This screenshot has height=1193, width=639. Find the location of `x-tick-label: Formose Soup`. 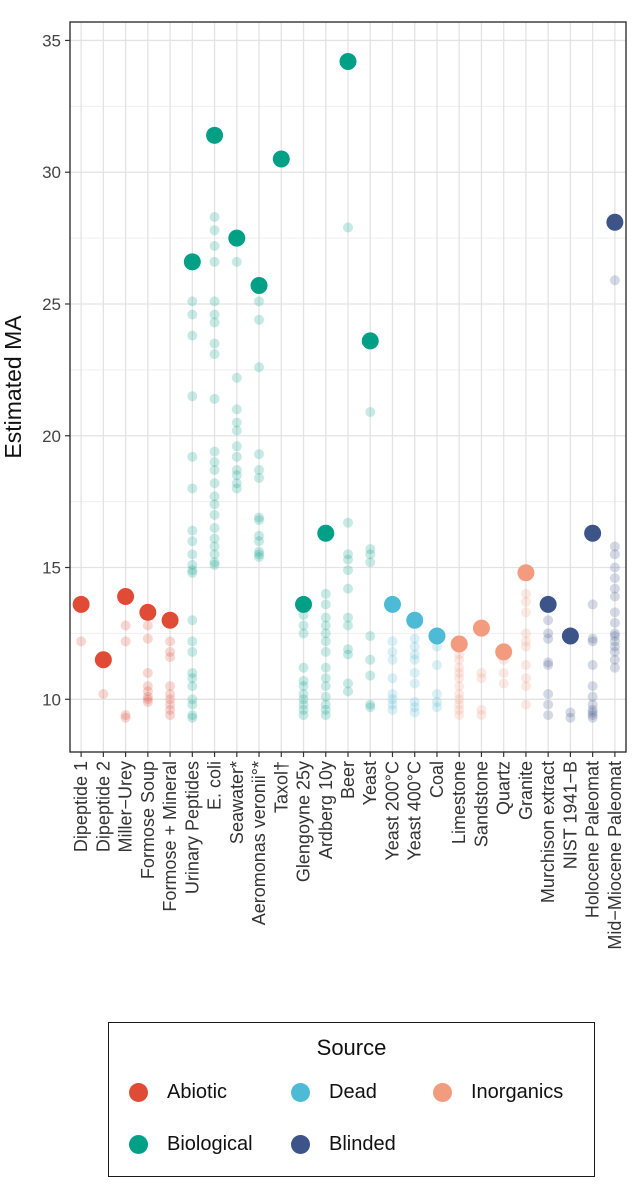

x-tick-label: Formose Soup is located at coordinates (148, 820).